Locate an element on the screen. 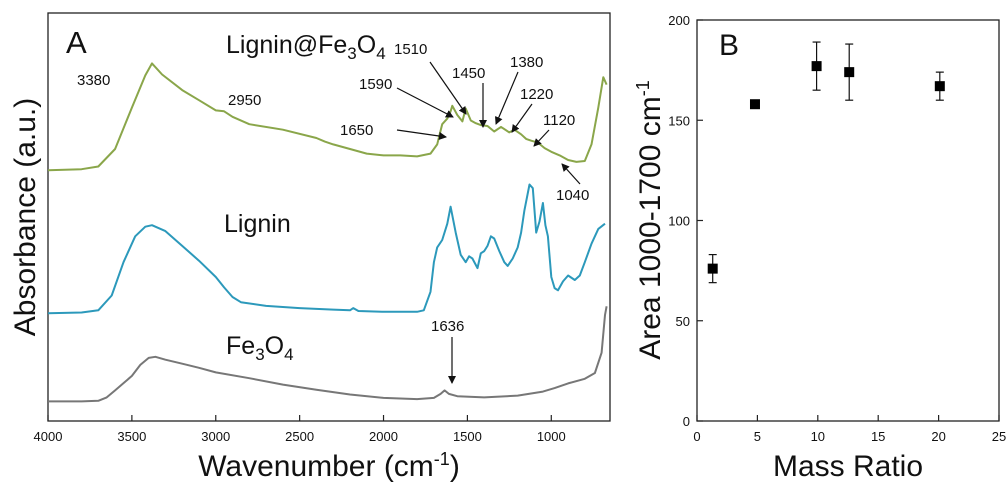  panel-a-y-axis-label: Absorbance (a.u.) is located at coordinates (25, 217).